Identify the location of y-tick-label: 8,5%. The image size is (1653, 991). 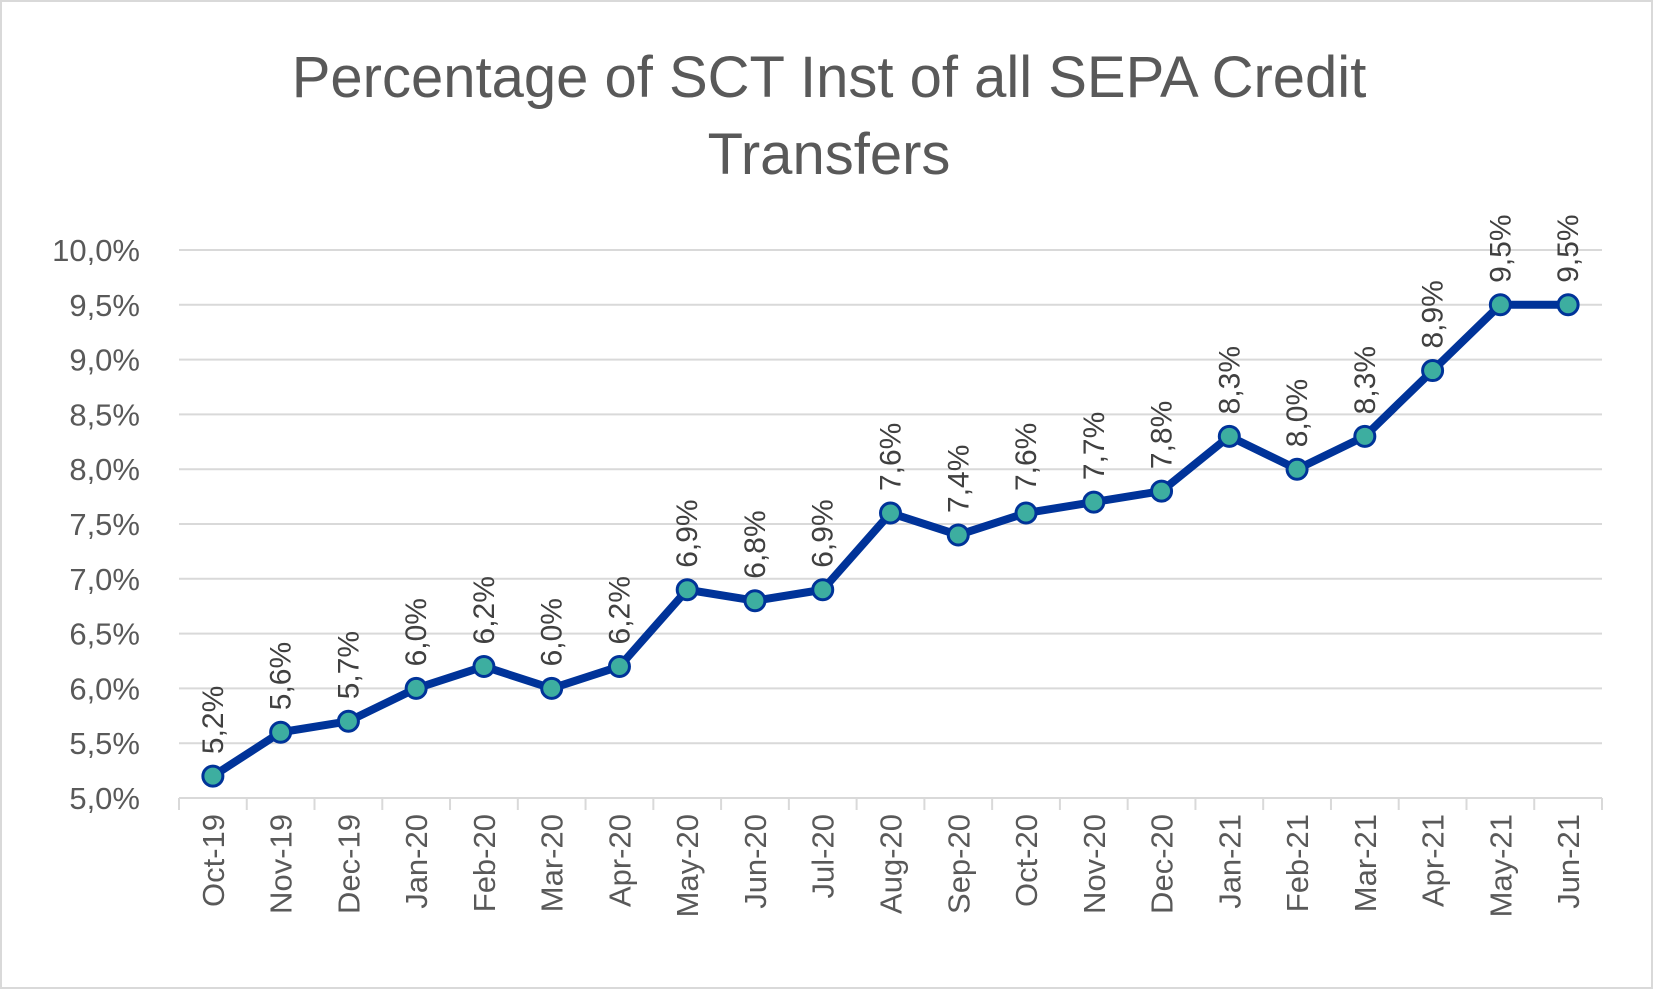
(104, 414).